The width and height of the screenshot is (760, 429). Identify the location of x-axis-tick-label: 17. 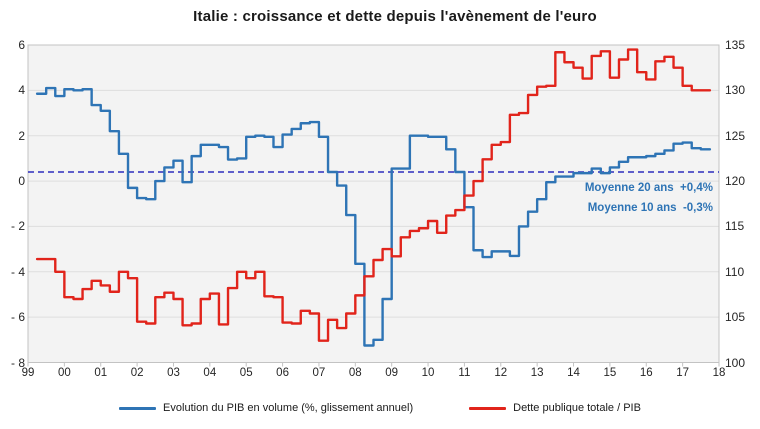
(683, 373).